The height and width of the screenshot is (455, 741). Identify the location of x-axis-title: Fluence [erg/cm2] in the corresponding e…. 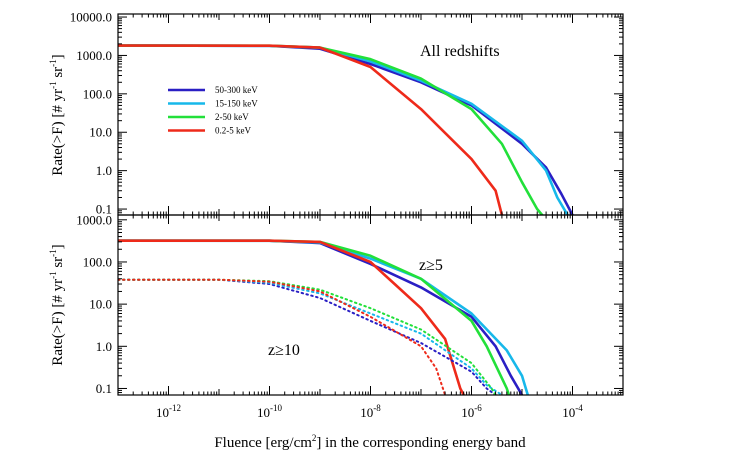
(370, 442).